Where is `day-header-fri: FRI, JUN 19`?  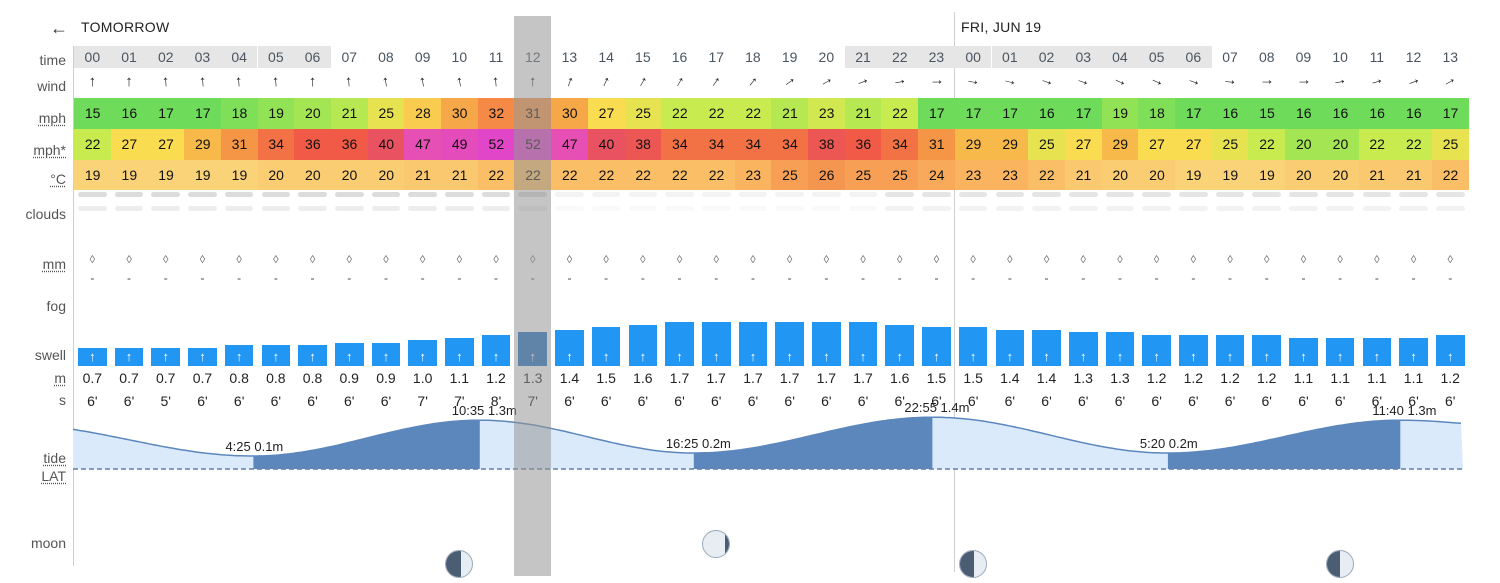
day-header-fri: FRI, JUN 19 is located at coordinates (1001, 27).